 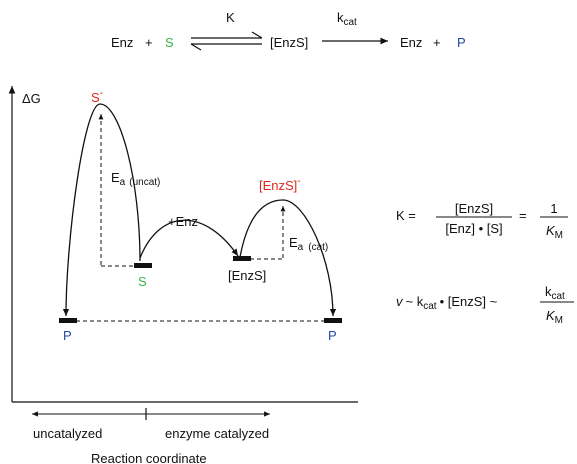 What do you see at coordinates (31, 98) in the screenshot?
I see `y-axis-label: ΔG` at bounding box center [31, 98].